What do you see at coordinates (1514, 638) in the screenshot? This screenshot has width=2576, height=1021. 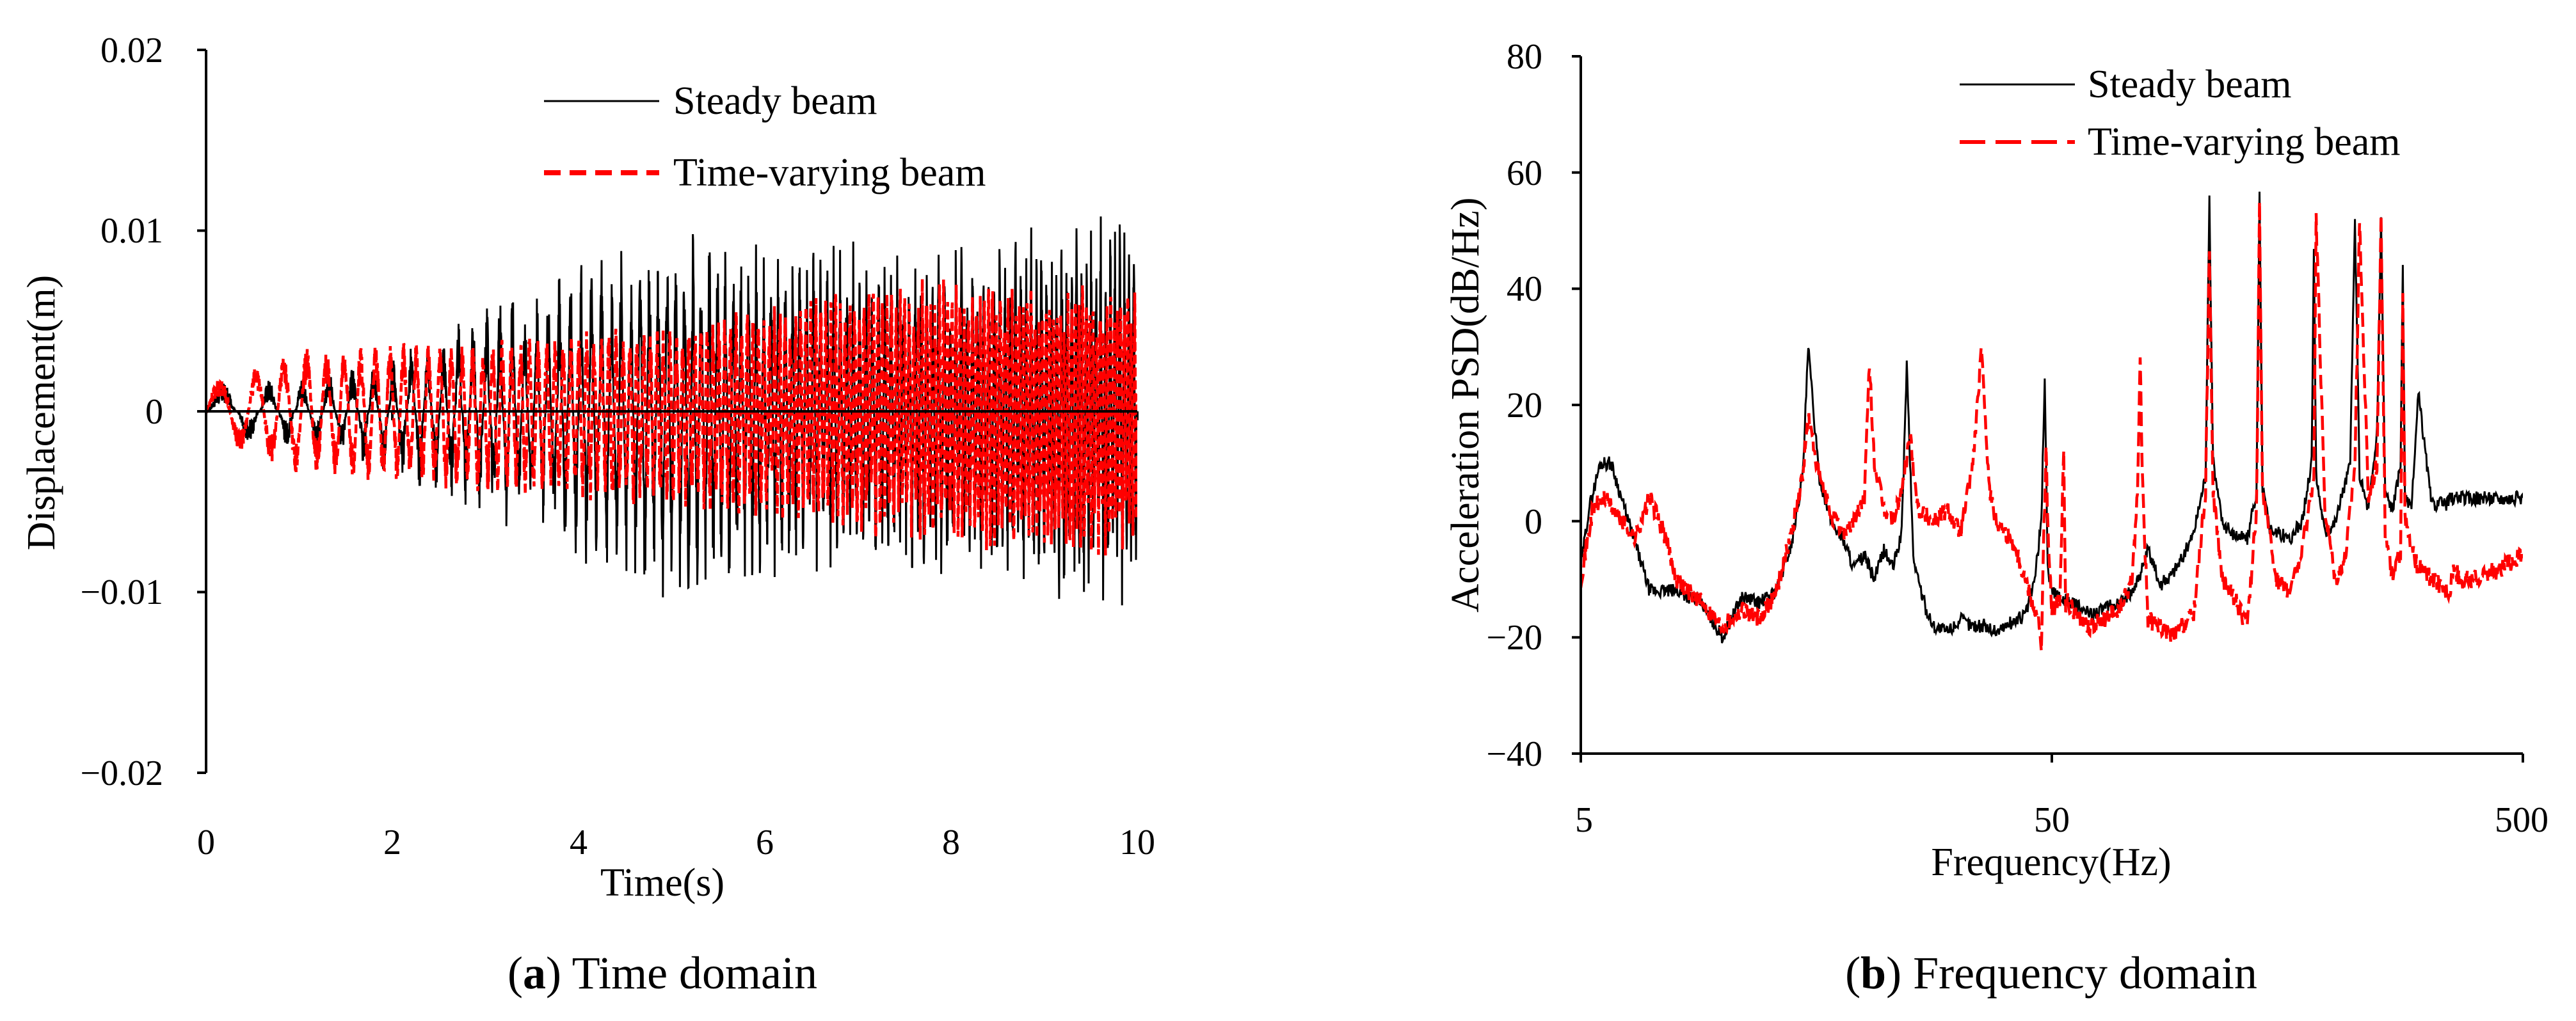 I see `panel-b-tick-y-1: −20` at bounding box center [1514, 638].